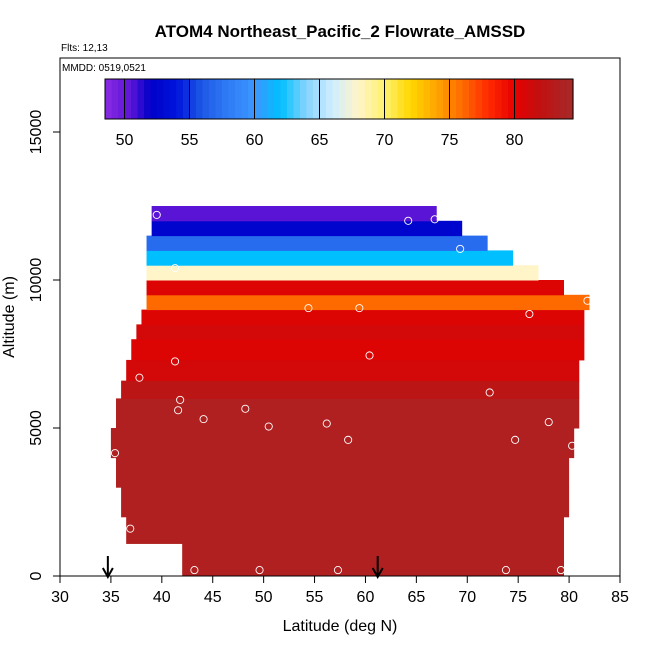 This screenshot has width=650, height=650. What do you see at coordinates (36, 575) in the screenshot?
I see `y-tick-label: 0` at bounding box center [36, 575].